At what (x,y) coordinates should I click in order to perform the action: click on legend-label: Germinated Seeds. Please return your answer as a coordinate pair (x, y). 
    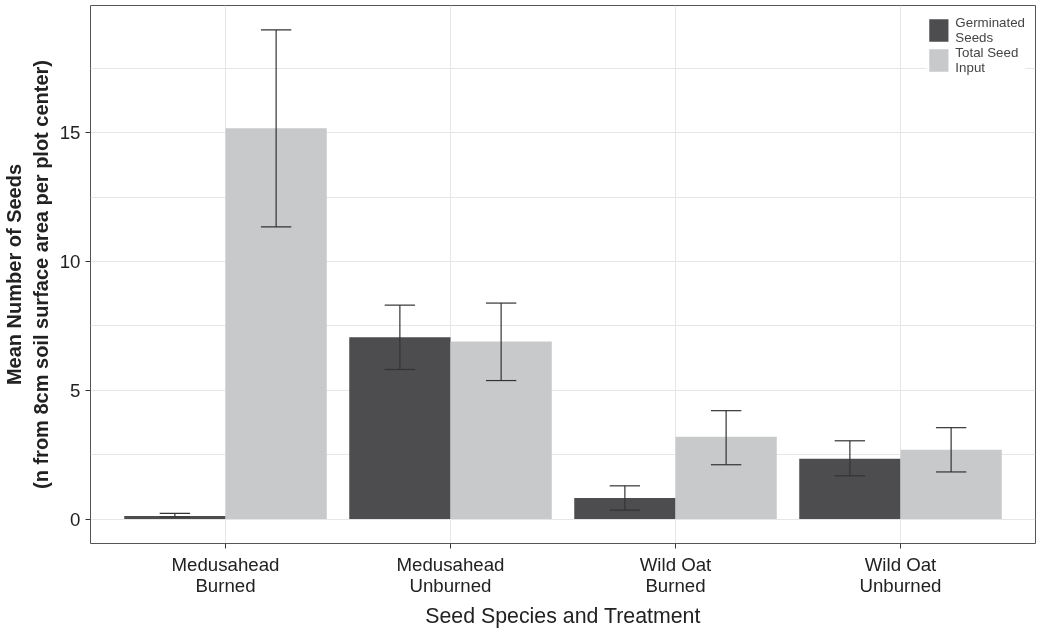
    Looking at the image, I should click on (990, 30).